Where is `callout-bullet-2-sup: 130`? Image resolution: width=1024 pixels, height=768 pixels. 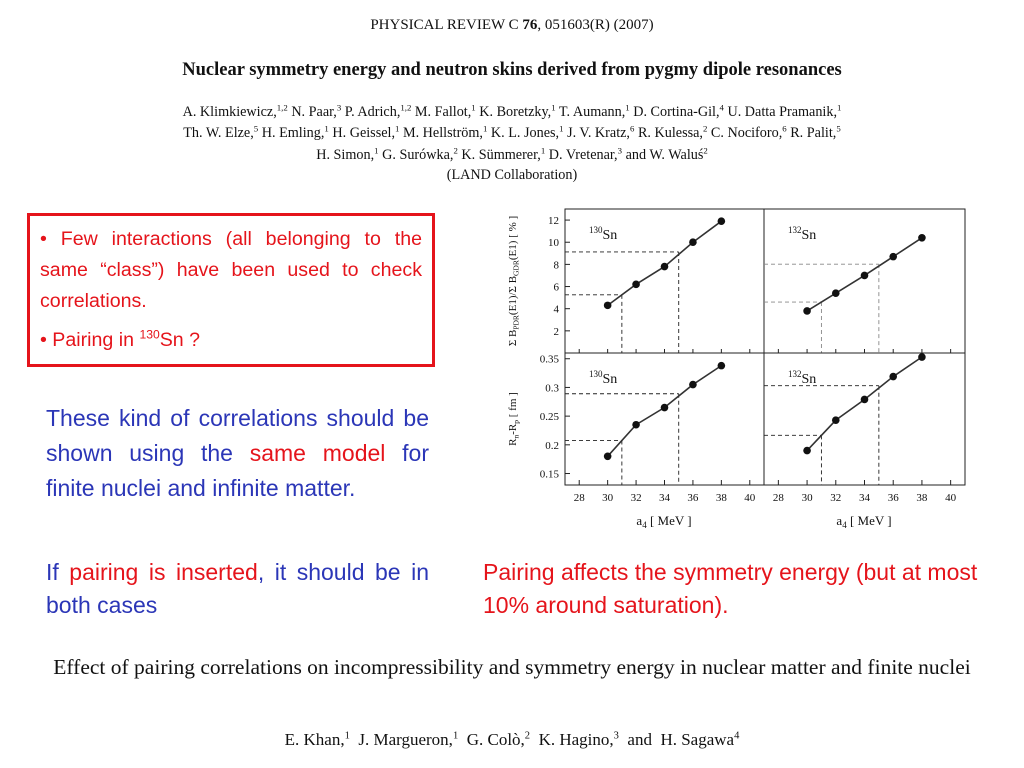
callout-bullet-2-sup: 130 is located at coordinates (149, 334).